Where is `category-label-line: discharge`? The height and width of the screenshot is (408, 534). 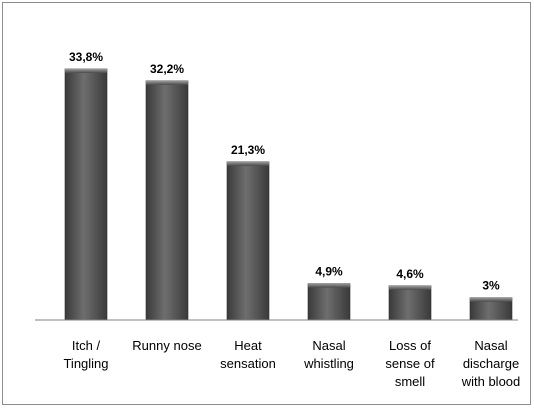 category-label-line: discharge is located at coordinates (491, 363).